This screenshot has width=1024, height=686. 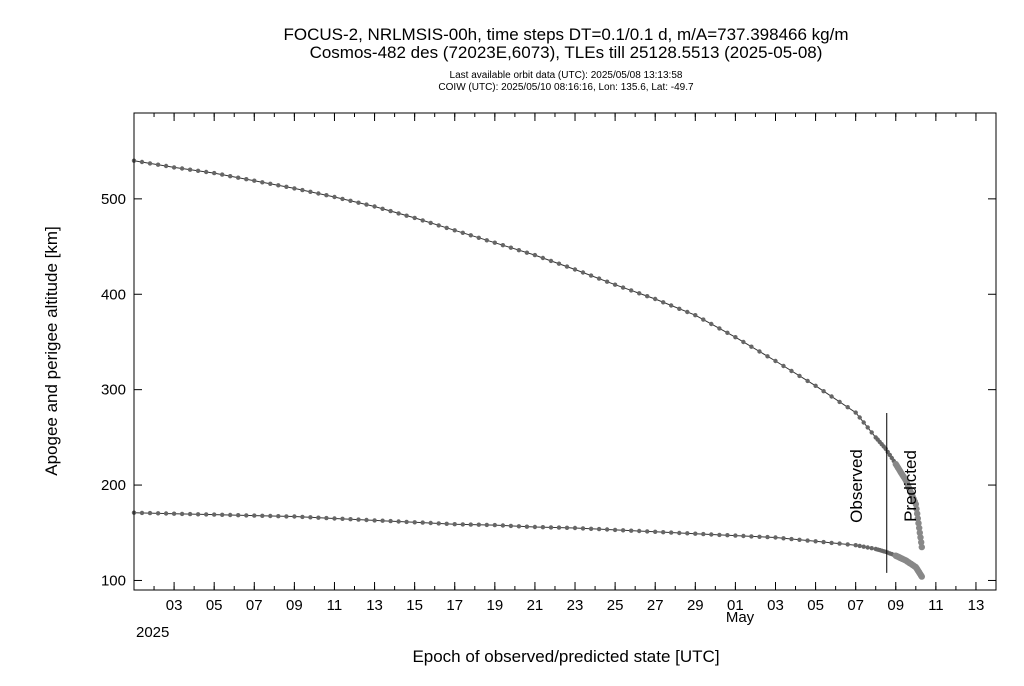 What do you see at coordinates (740, 617) in the screenshot?
I see `month-label: May` at bounding box center [740, 617].